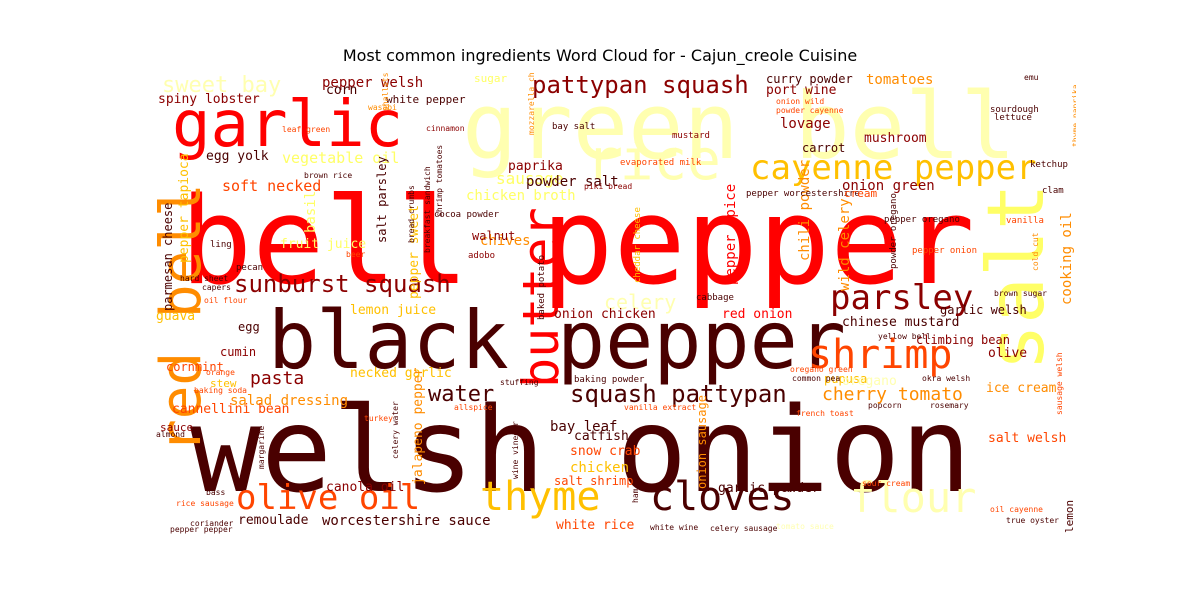 This screenshot has width=1200, height=600. I want to click on cloud-word: cooking oil, so click(1067, 258).